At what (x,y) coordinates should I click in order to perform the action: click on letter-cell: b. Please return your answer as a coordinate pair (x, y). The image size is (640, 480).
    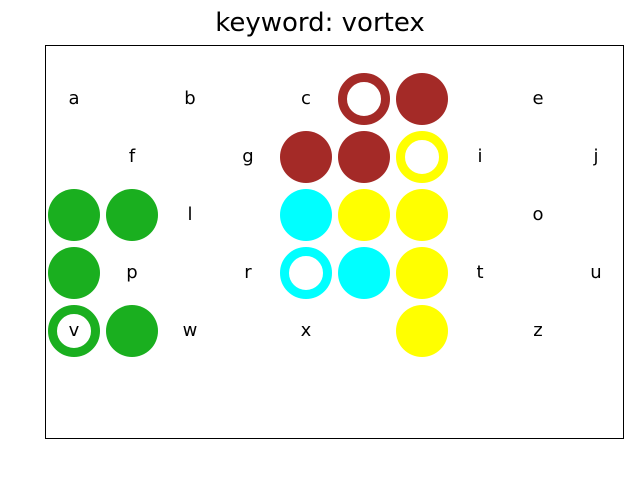
    Looking at the image, I should click on (190, 99).